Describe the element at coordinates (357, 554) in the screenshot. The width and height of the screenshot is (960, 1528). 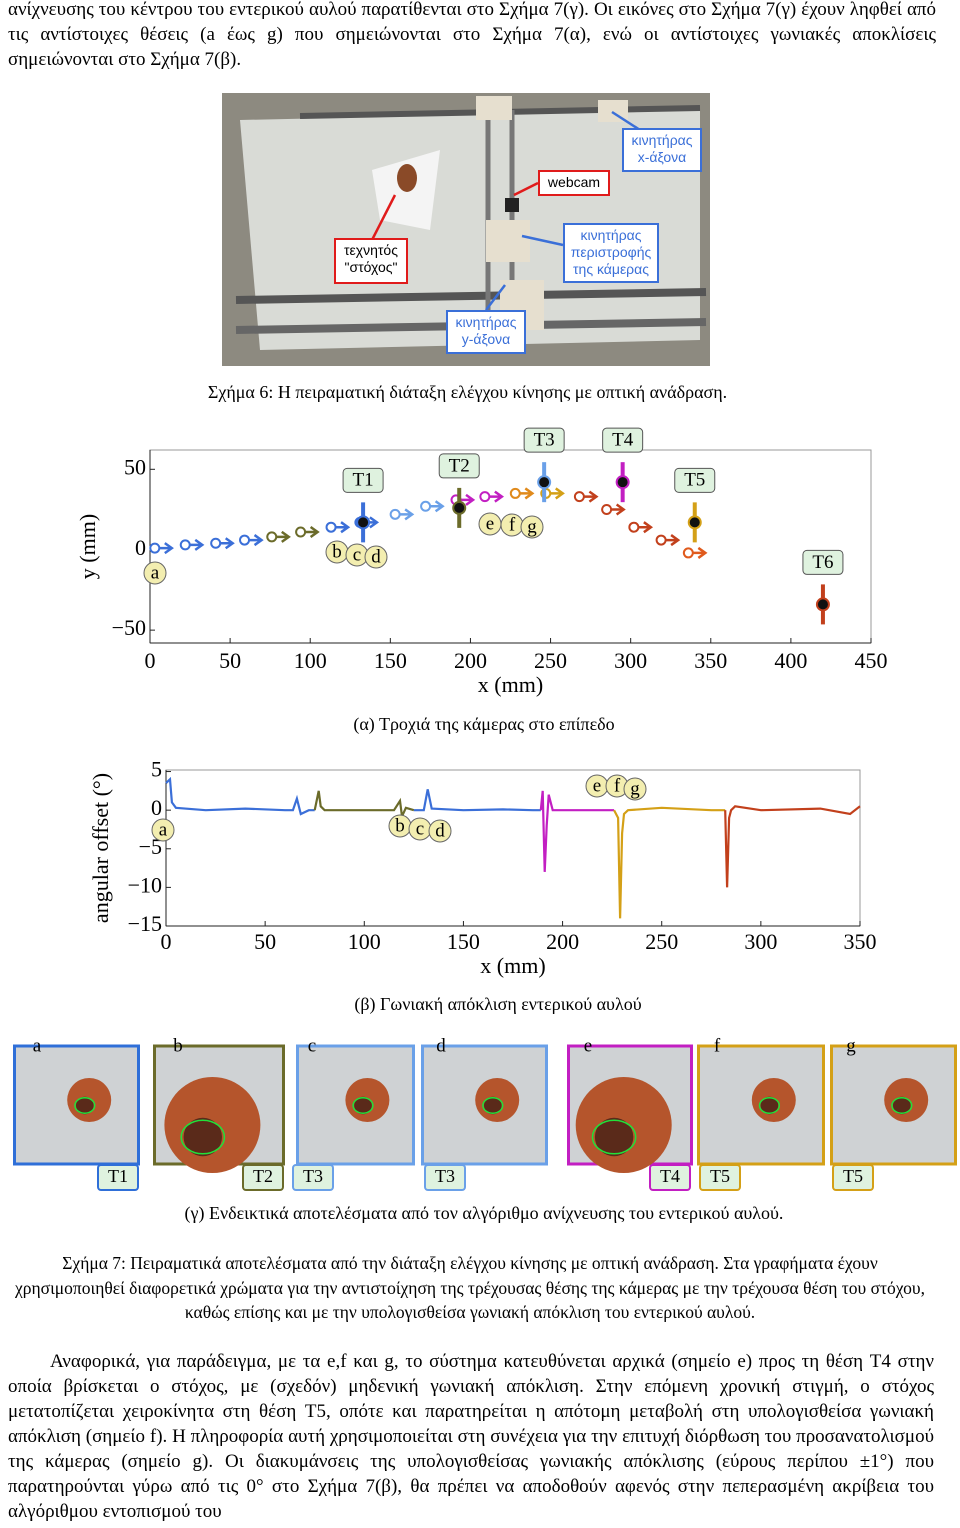
I see `point-letter: c` at that location.